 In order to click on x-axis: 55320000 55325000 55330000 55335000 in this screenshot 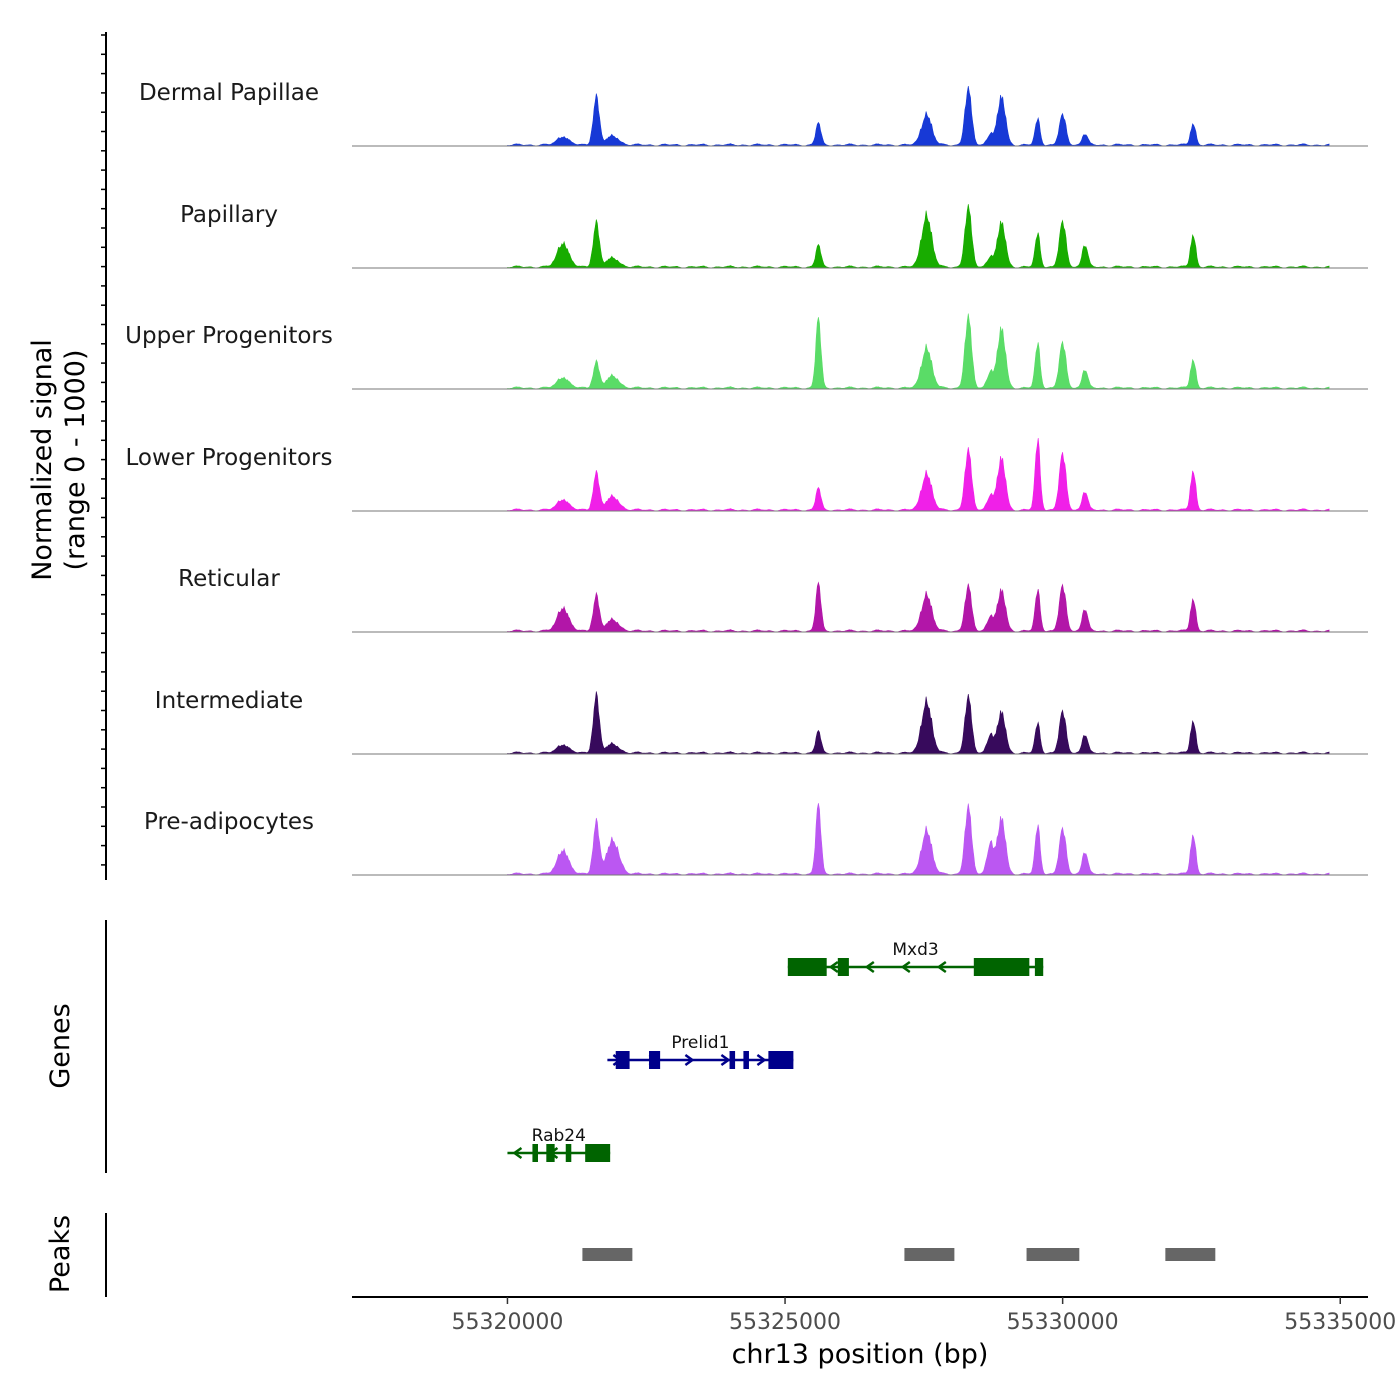, I will do `click(874, 1315)`.